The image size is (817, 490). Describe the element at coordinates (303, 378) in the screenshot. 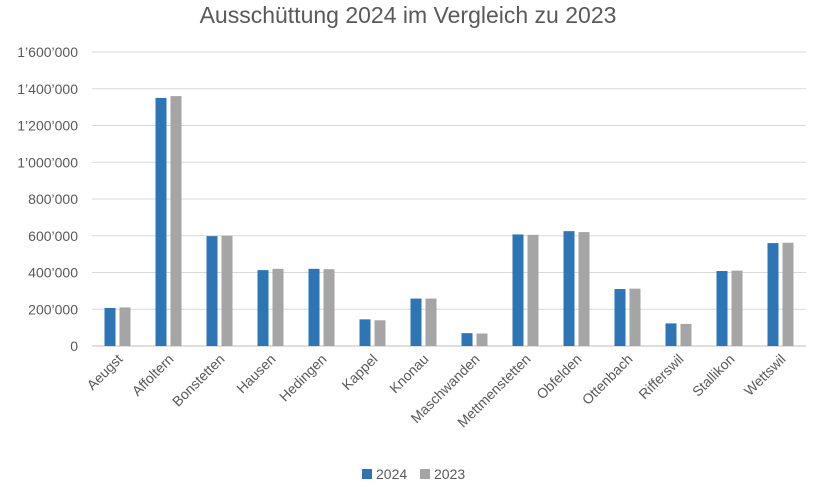

I see `x-tick-label: Hedingen` at that location.